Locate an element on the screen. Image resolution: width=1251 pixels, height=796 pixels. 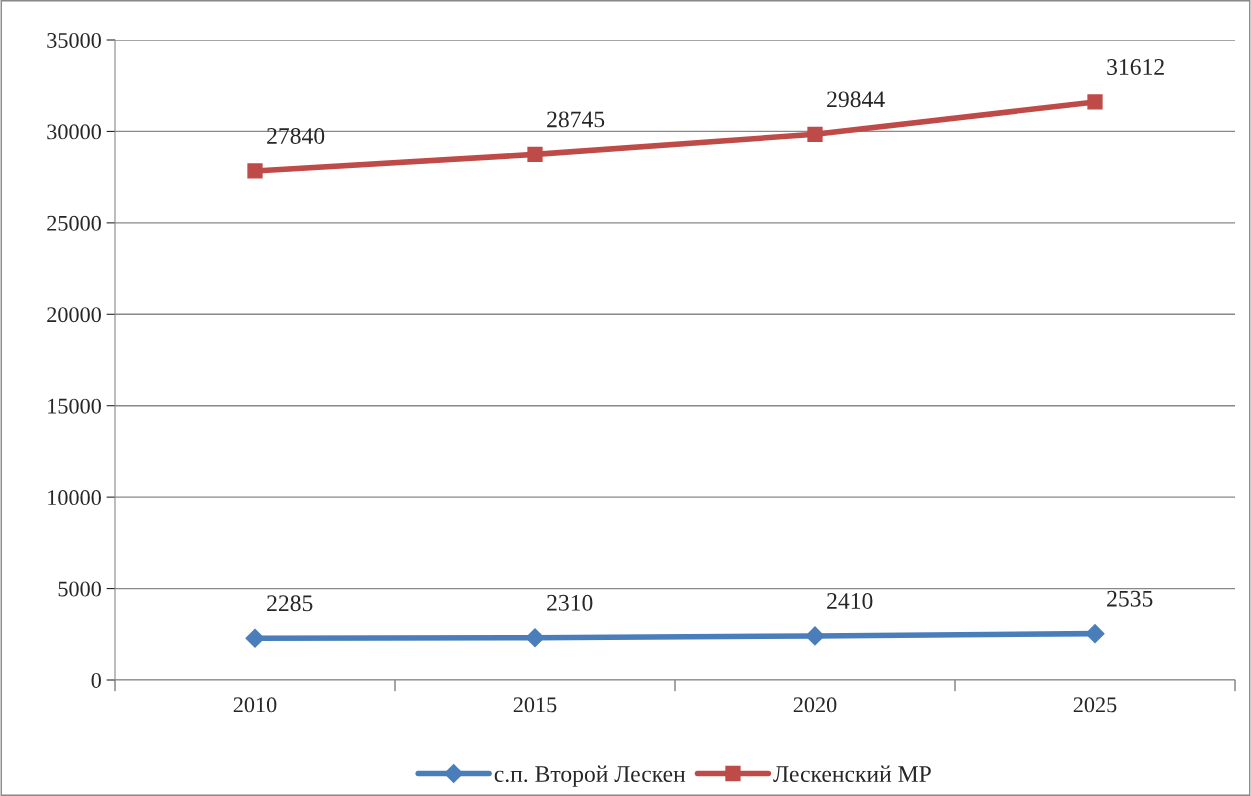
y-tick-label: 20000 is located at coordinates (74, 315).